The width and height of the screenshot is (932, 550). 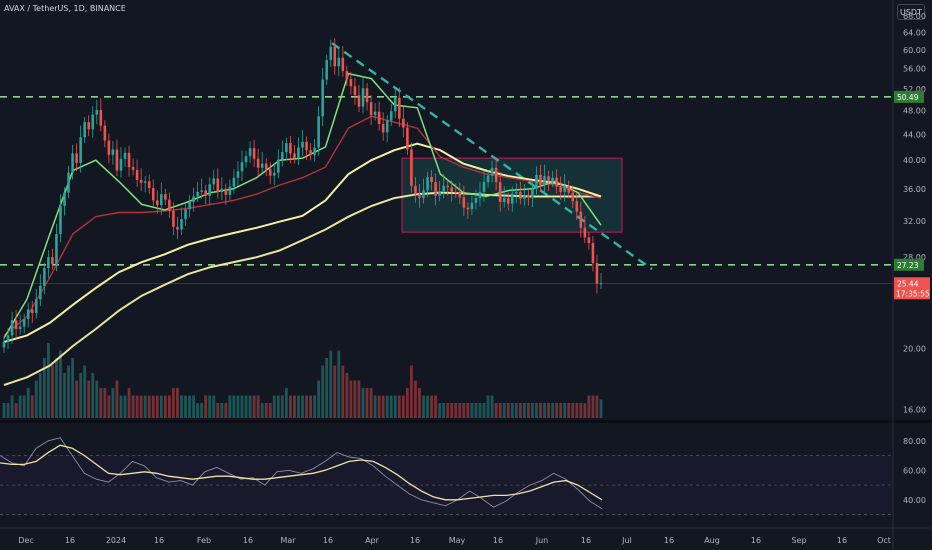 I want to click on price-tick-label: 36.00, so click(x=914, y=189).